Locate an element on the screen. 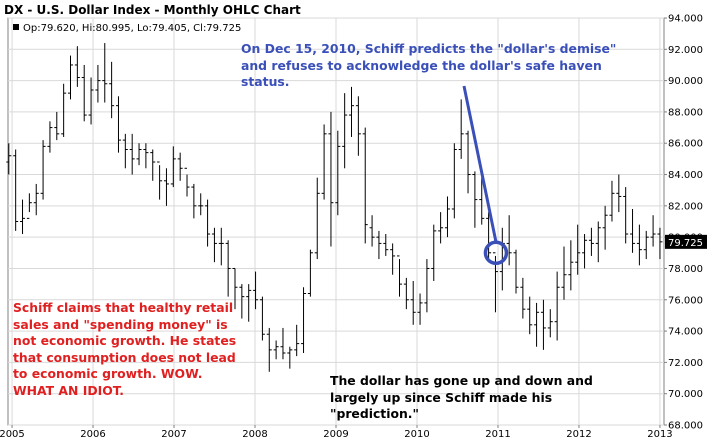 The height and width of the screenshot is (442, 711). pointer-arrow is located at coordinates (480, 164).